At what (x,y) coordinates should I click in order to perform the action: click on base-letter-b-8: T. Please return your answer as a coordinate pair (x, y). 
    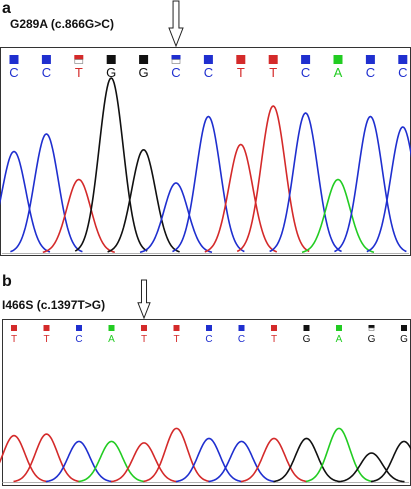
    Looking at the image, I should click on (274, 339).